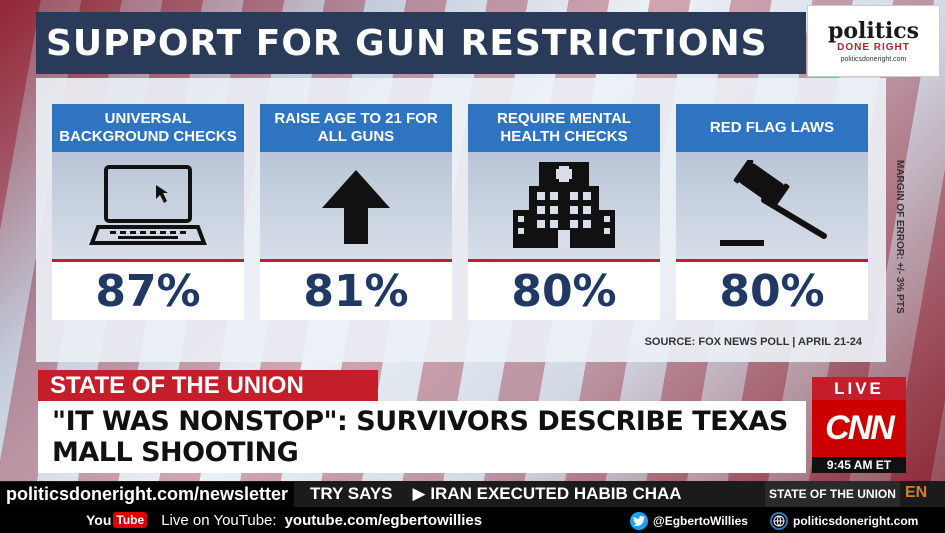 The image size is (945, 533). I want to click on hospital-icon, so click(564, 207).